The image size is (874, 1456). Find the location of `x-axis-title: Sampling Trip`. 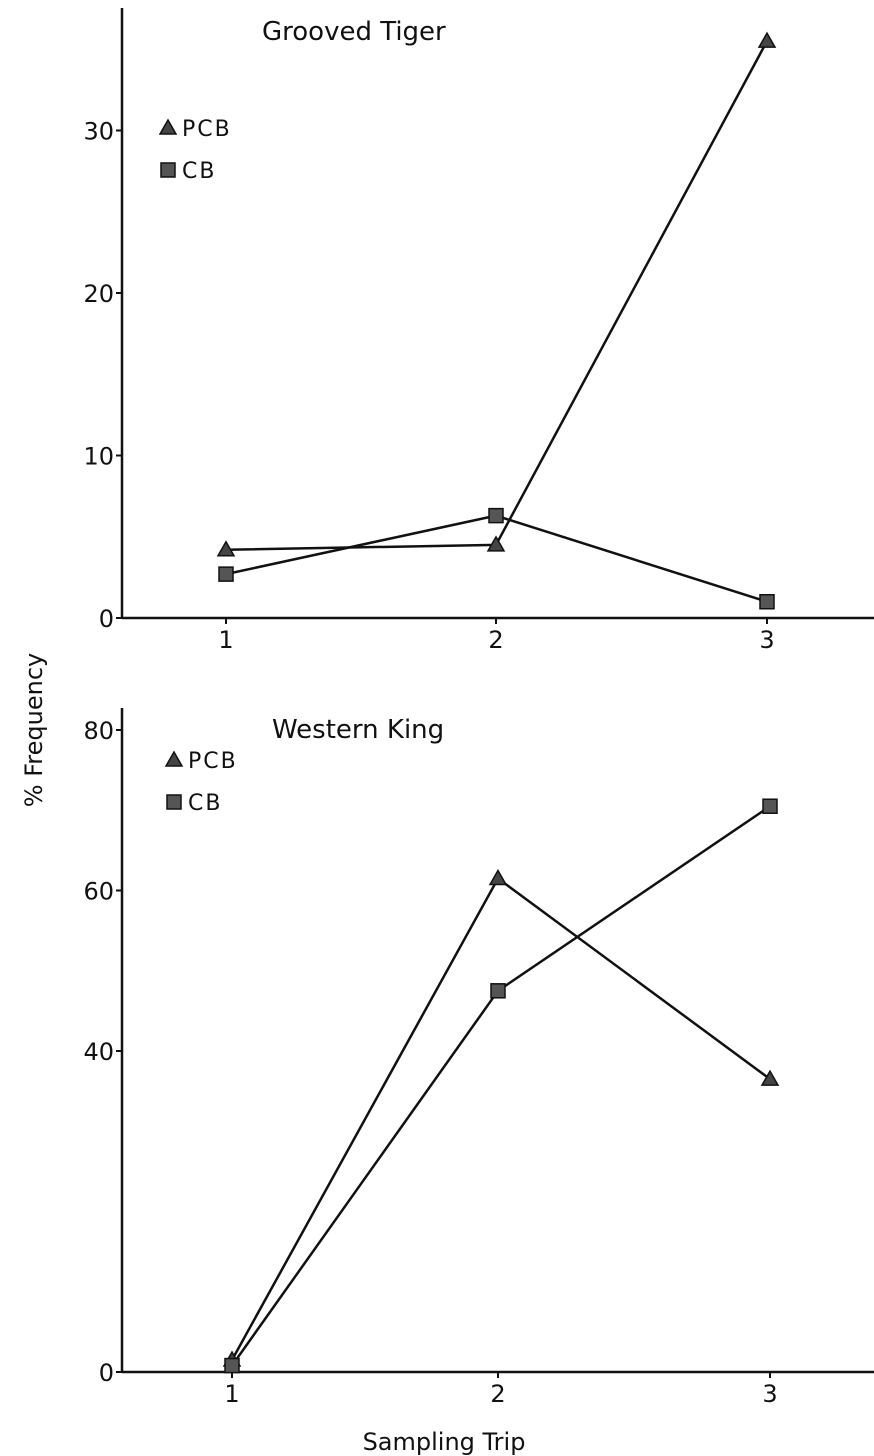

x-axis-title: Sampling Trip is located at coordinates (444, 1442).